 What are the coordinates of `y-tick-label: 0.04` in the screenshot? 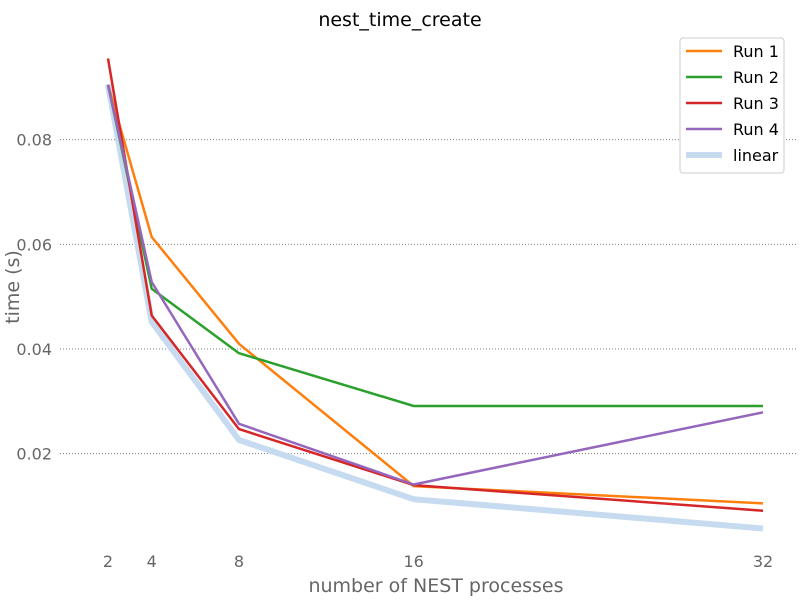 It's located at (34, 349).